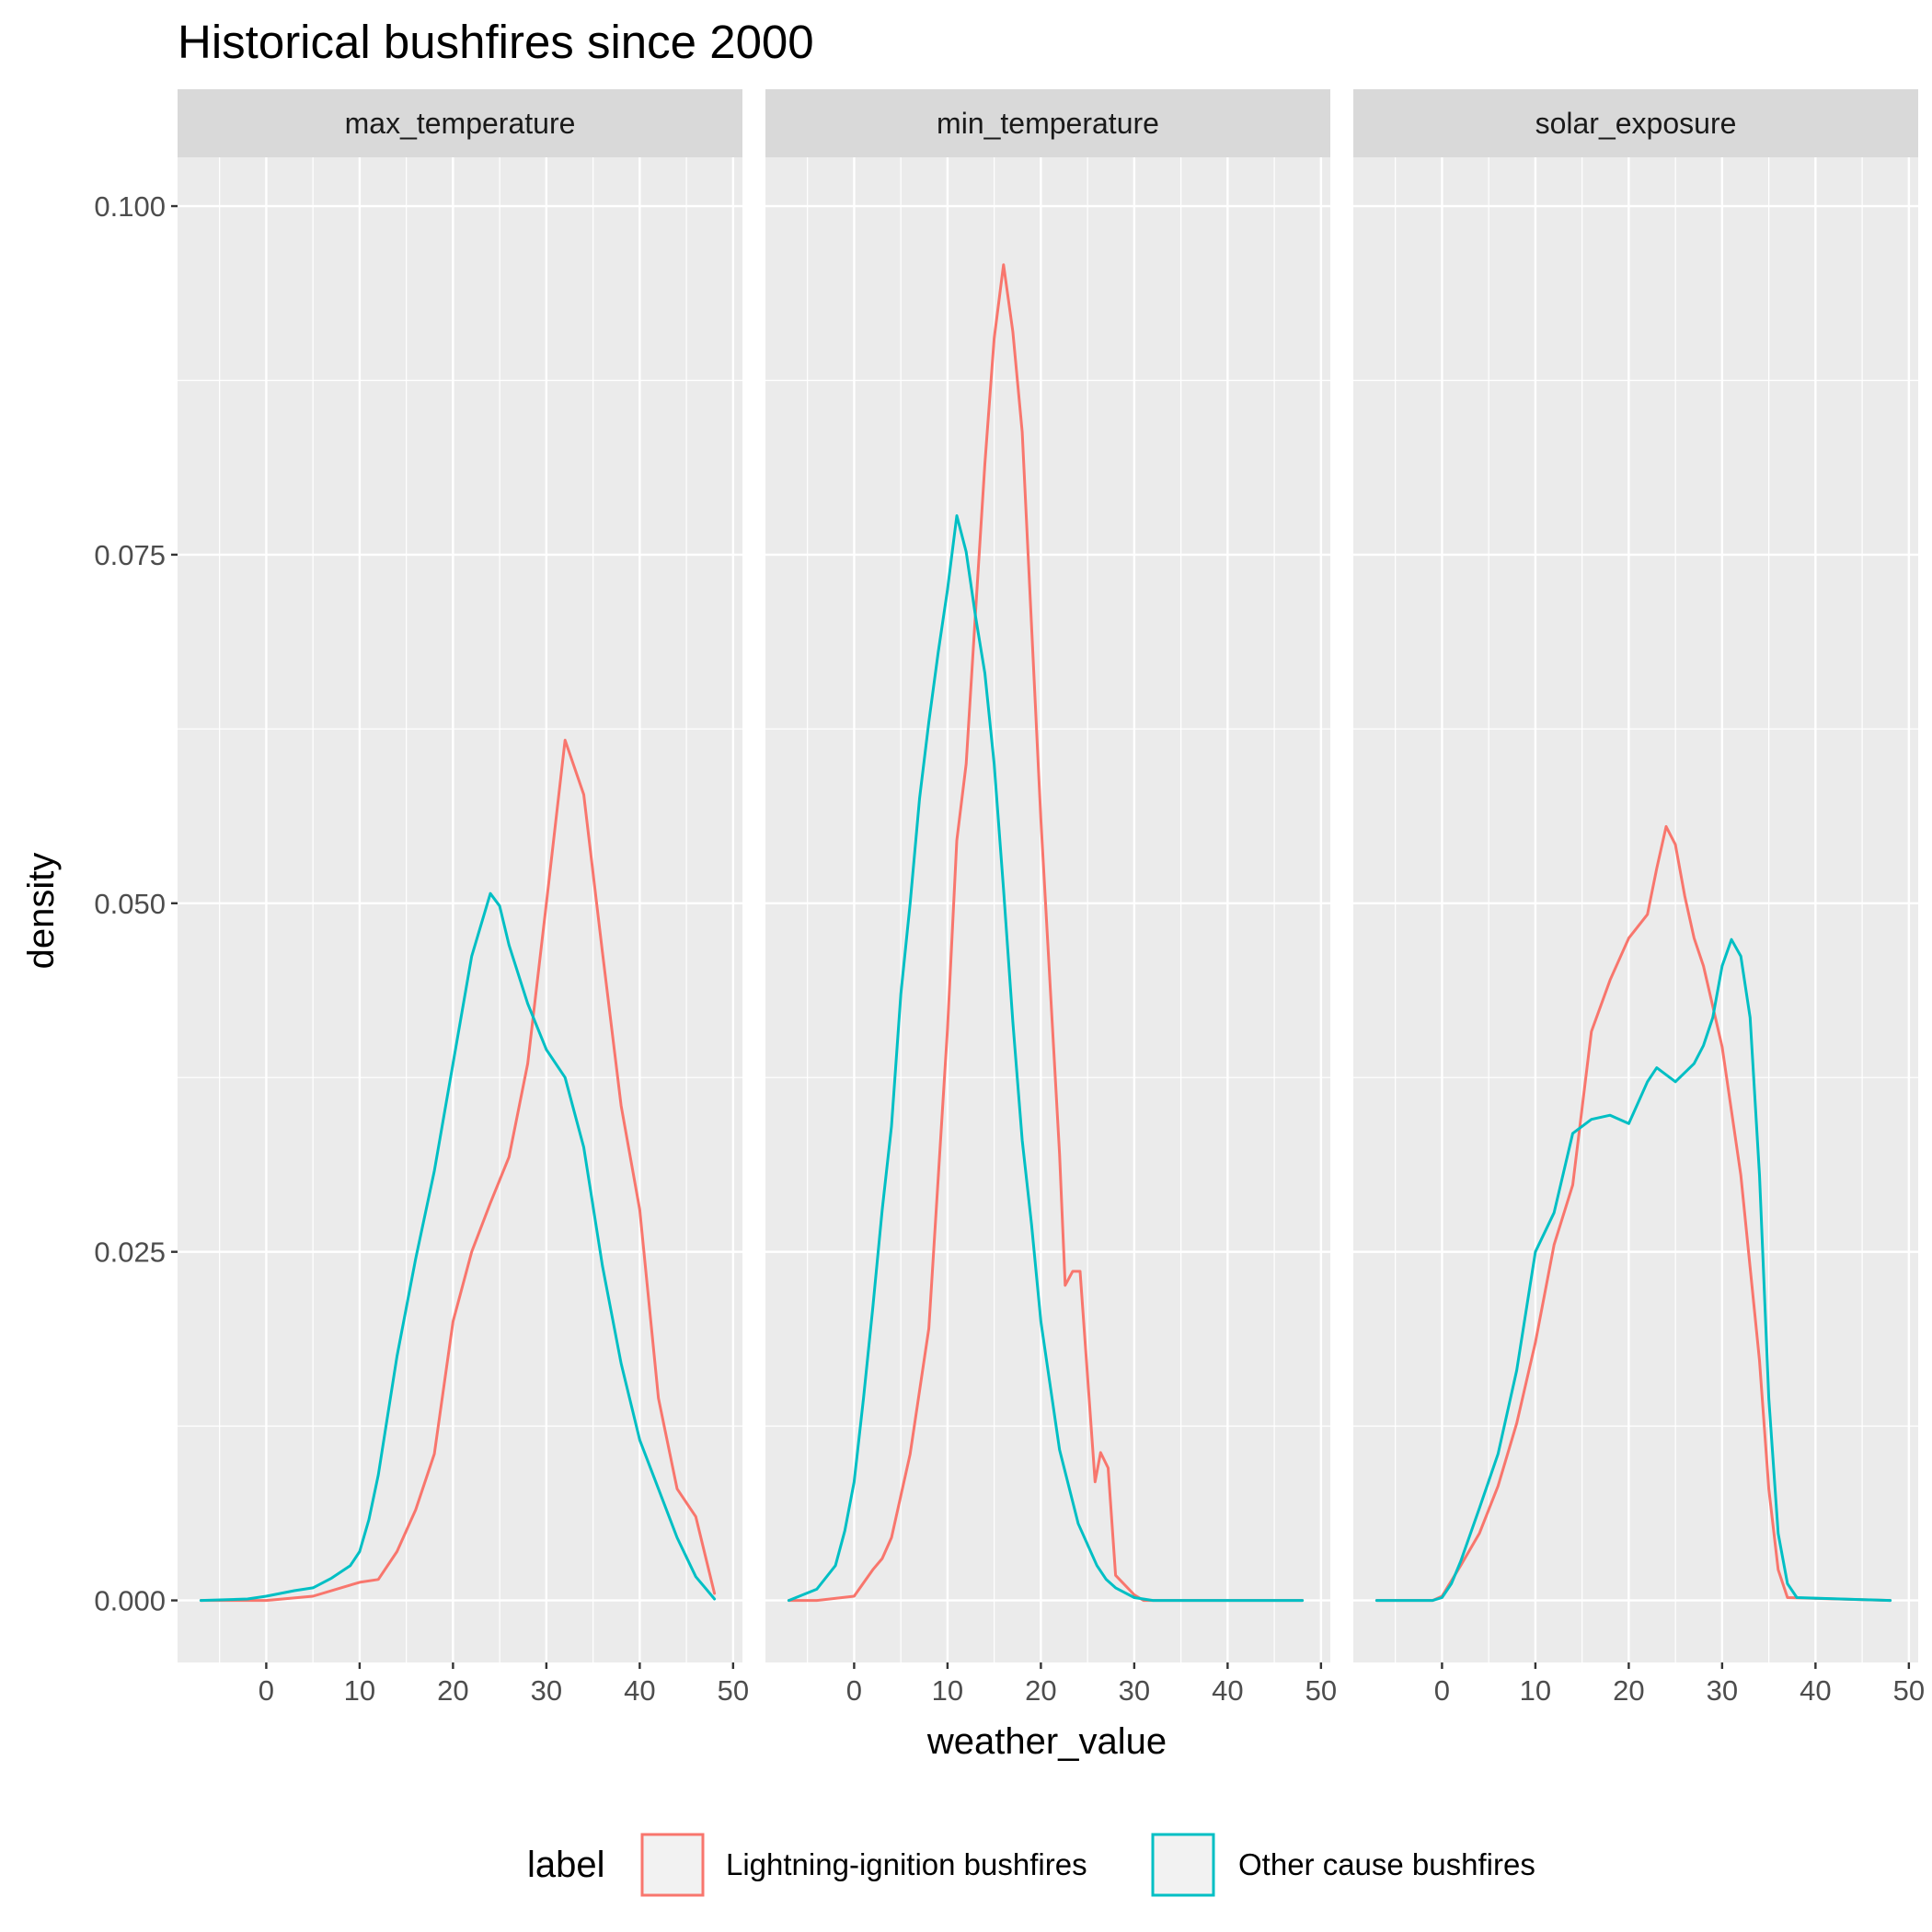 The image size is (1932, 1932). Describe the element at coordinates (906, 1864) in the screenshot. I see `legend-label: Lightning-ignition bushfires` at that location.